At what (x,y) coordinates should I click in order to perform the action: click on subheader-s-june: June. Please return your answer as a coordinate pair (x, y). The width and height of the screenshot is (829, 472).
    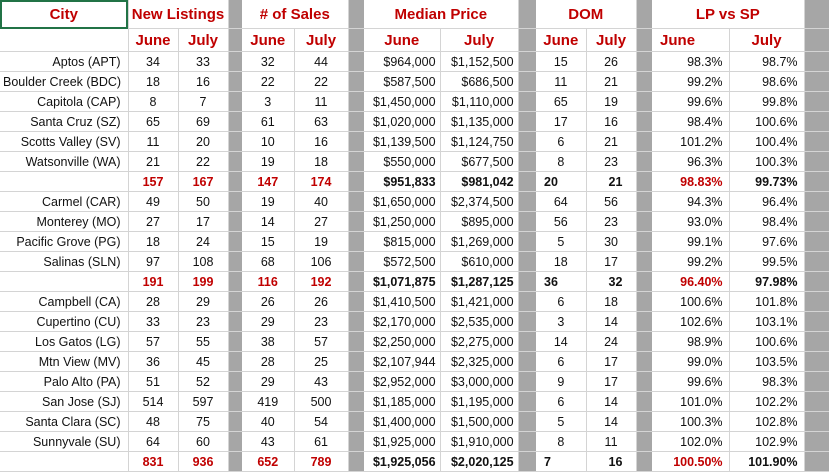
    Looking at the image, I should click on (268, 40).